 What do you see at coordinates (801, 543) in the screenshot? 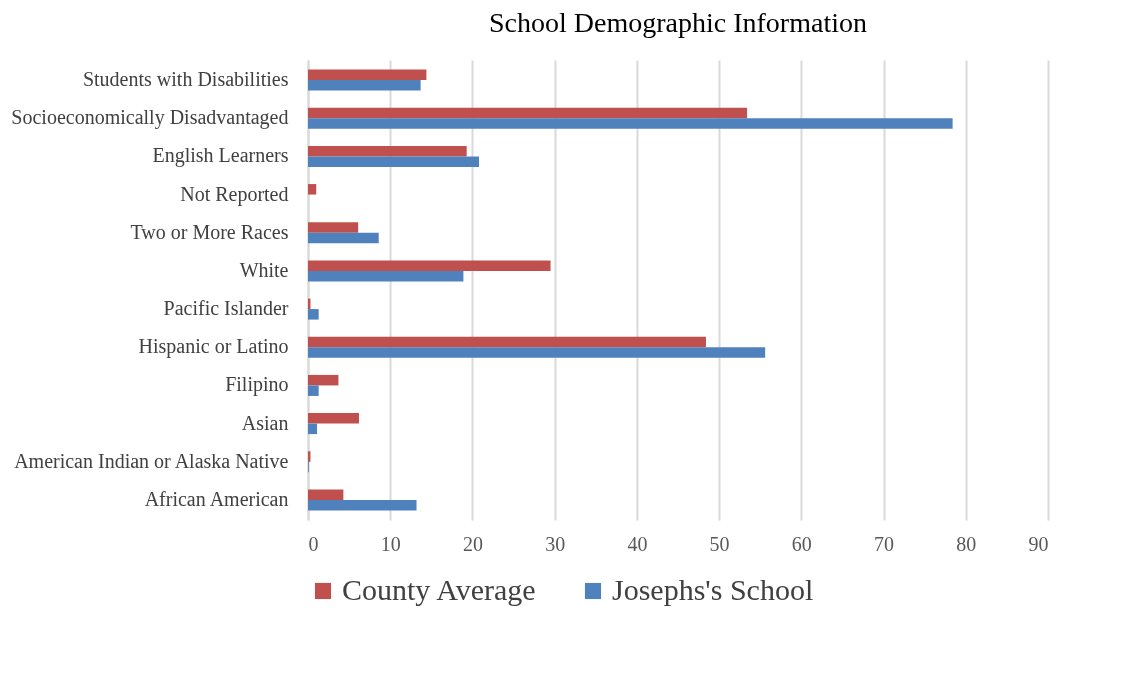
I see `x-tick-label: 60` at bounding box center [801, 543].